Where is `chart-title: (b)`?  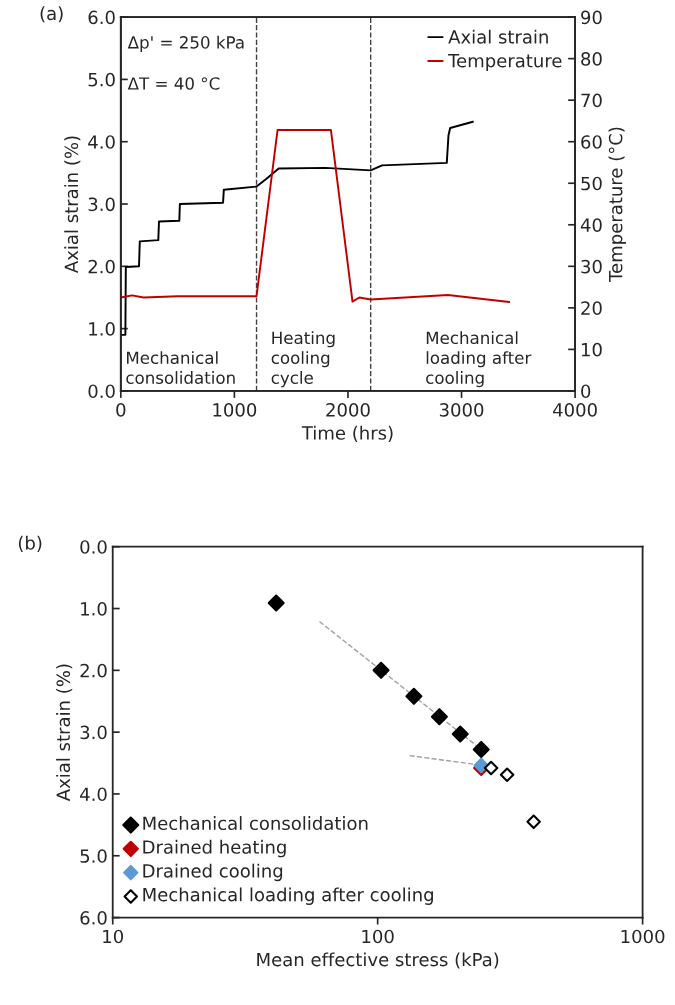 chart-title: (b) is located at coordinates (30, 543).